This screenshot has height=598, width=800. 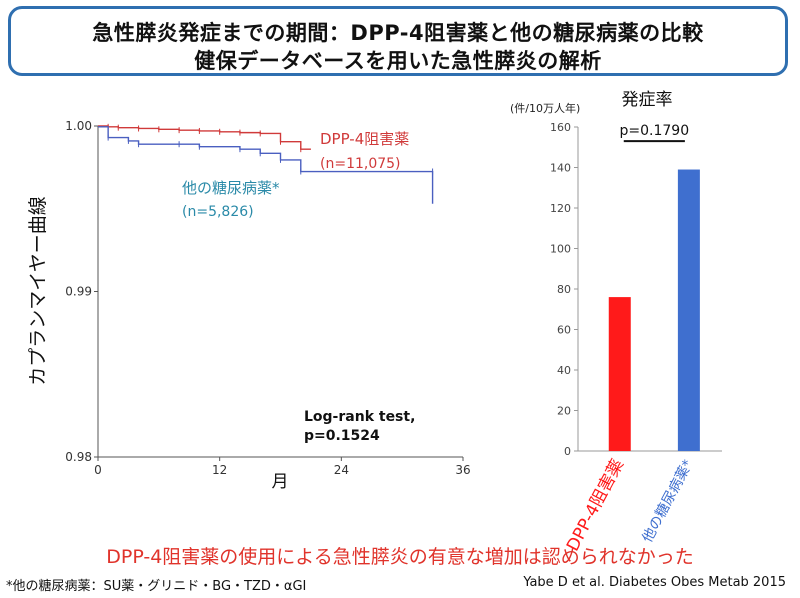 I want to click on bar-category-label: 他の糖尿病薬*, so click(x=668, y=501).